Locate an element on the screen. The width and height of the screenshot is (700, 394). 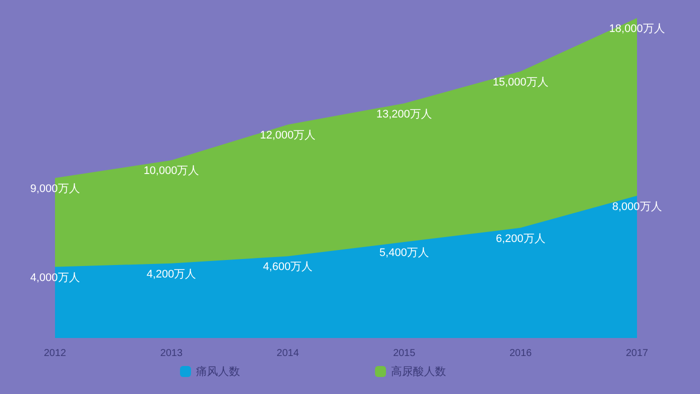
data-label: 4,600万人 is located at coordinates (288, 267).